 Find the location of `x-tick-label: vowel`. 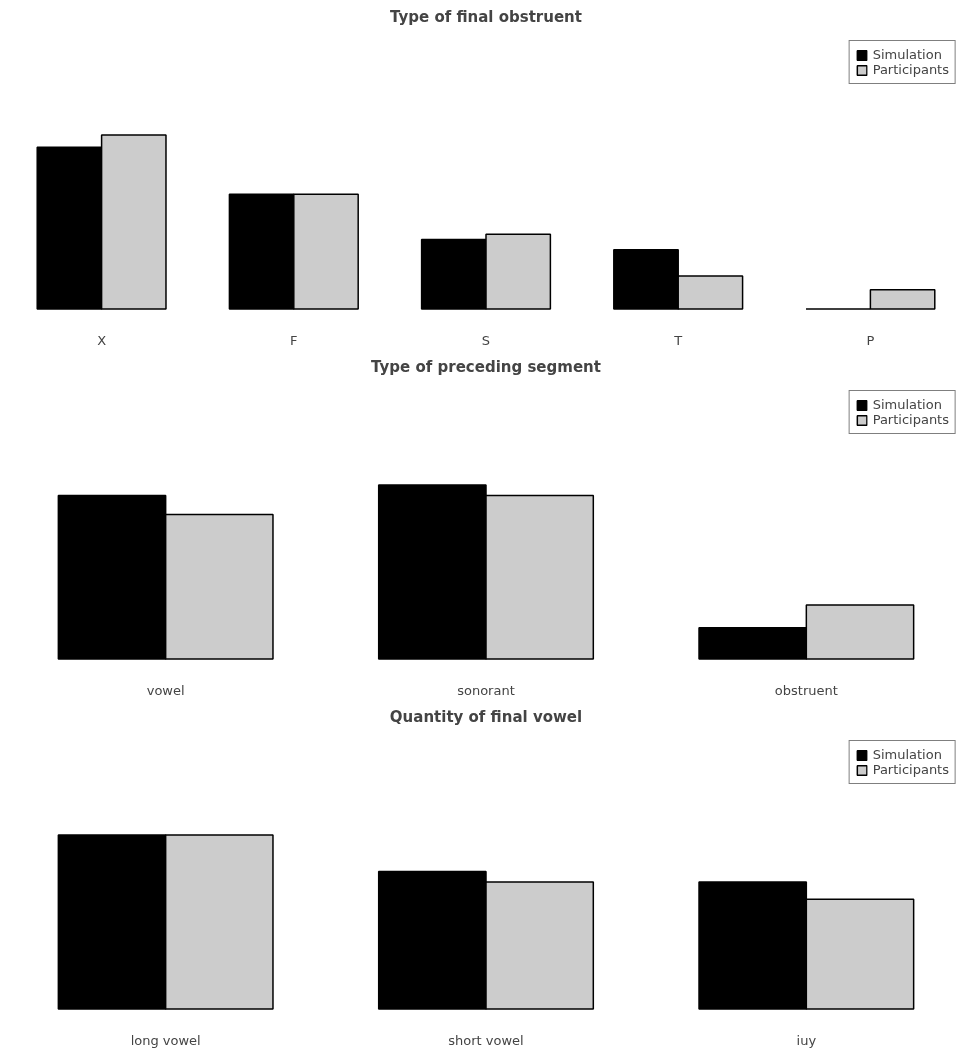

x-tick-label: vowel is located at coordinates (165, 690).